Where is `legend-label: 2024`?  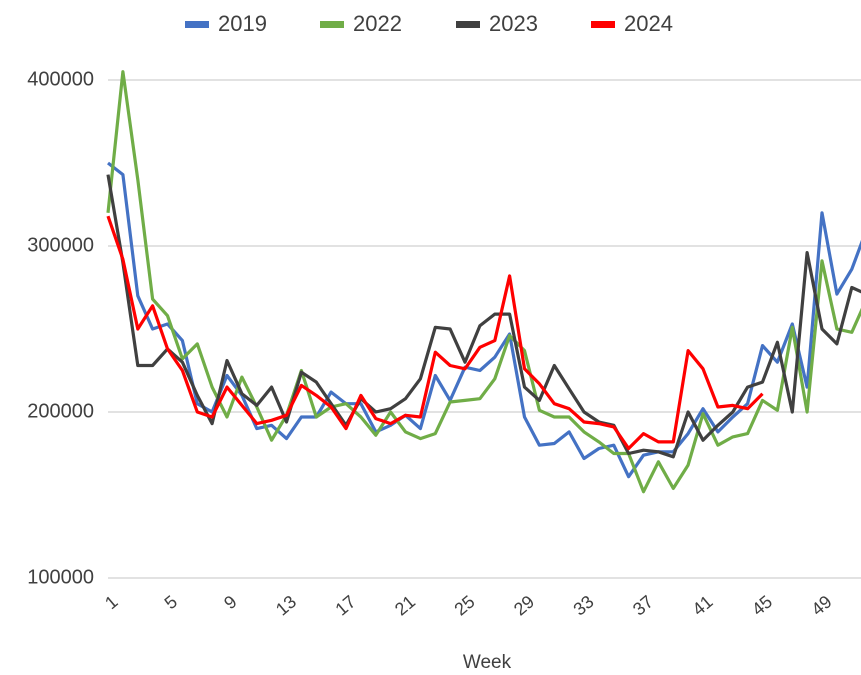 legend-label: 2024 is located at coordinates (648, 23).